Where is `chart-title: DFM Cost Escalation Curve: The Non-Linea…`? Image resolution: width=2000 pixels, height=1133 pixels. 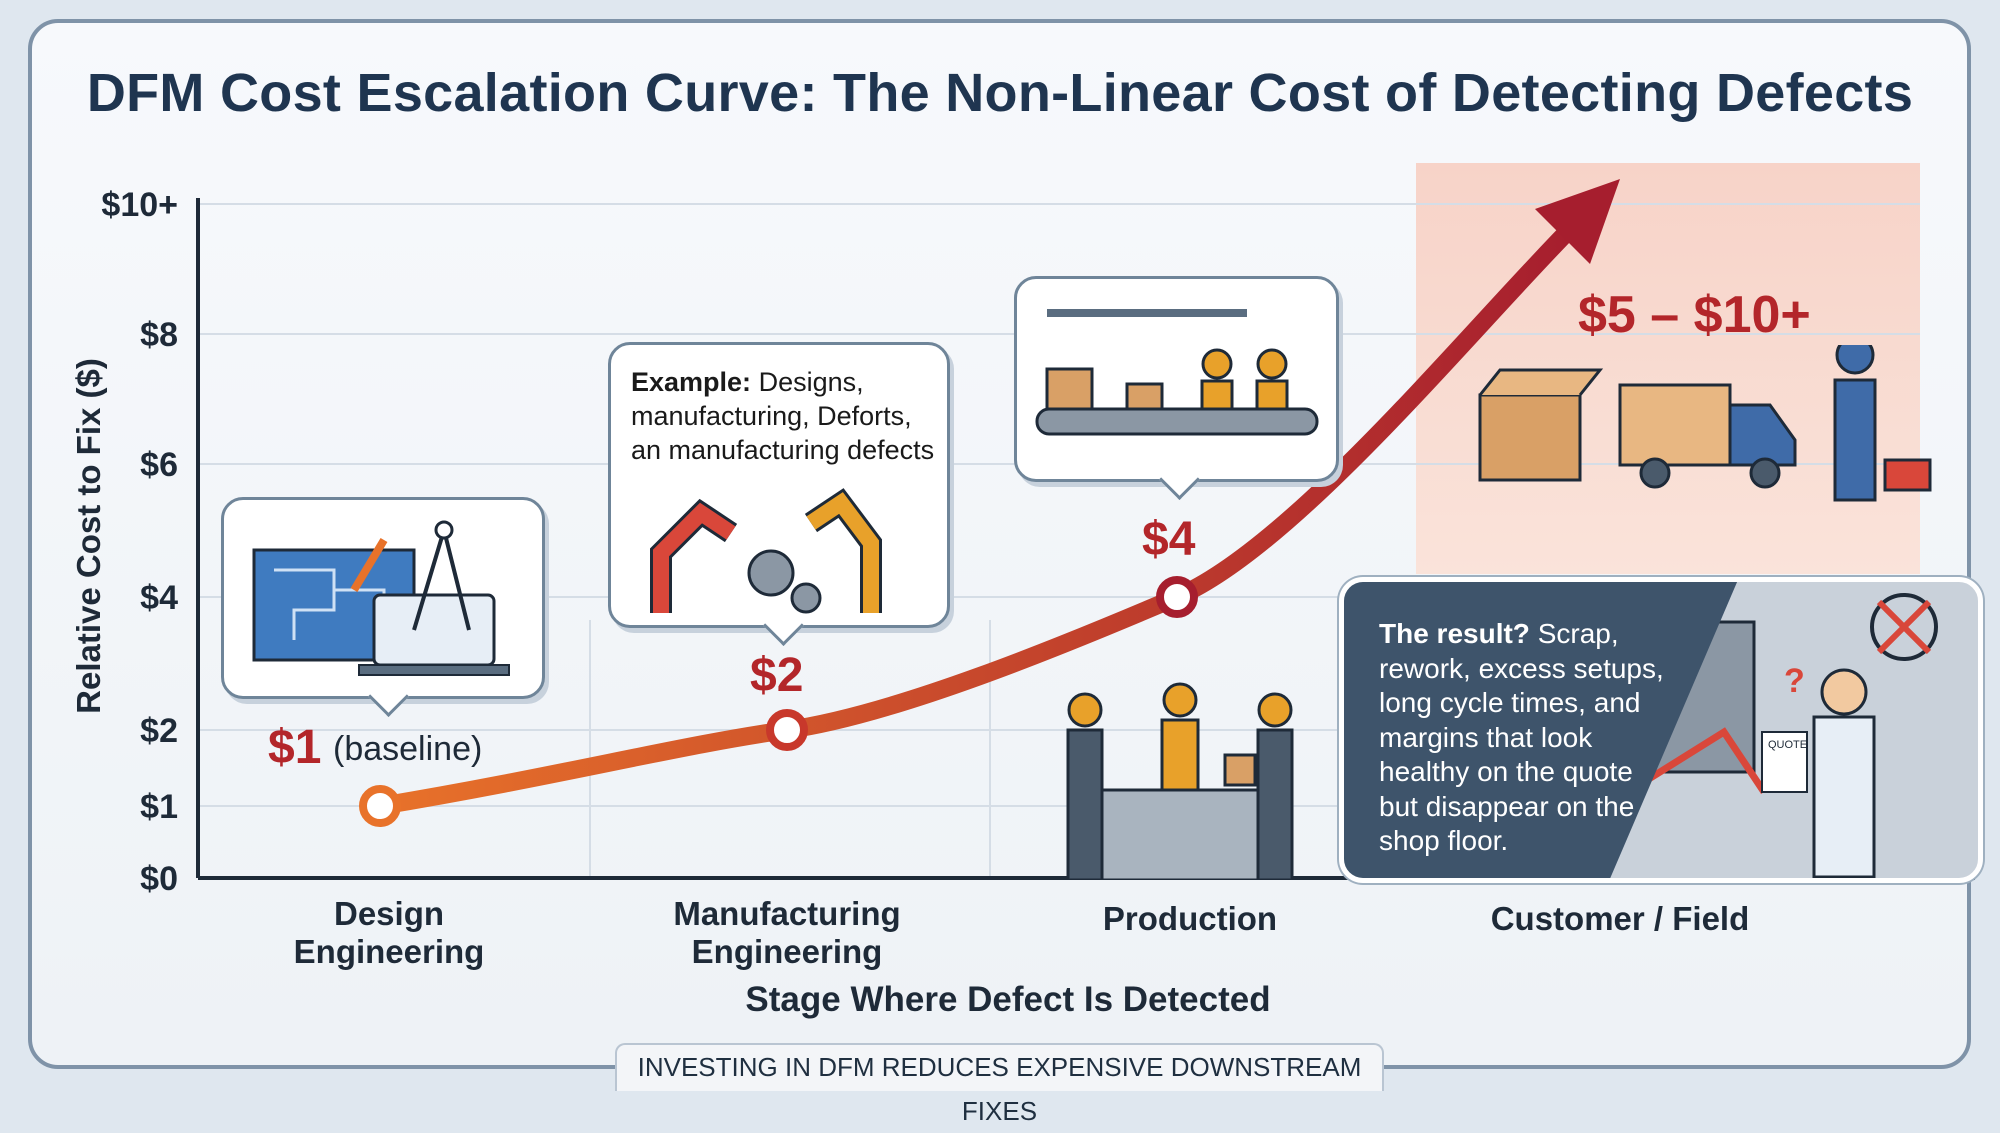
chart-title: DFM Cost Escalation Curve: The Non-Linea… is located at coordinates (1000, 93).